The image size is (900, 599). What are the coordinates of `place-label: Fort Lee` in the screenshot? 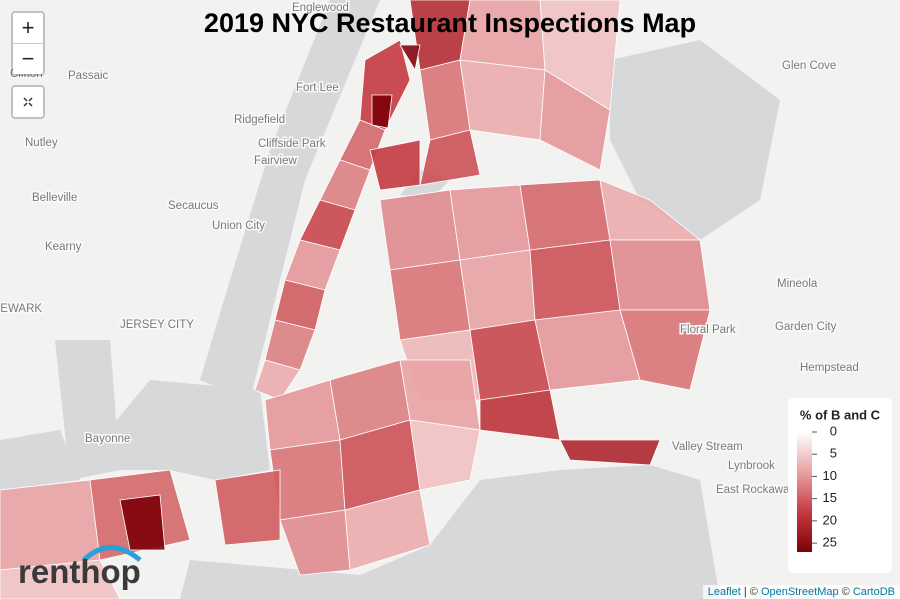 It's located at (317, 88).